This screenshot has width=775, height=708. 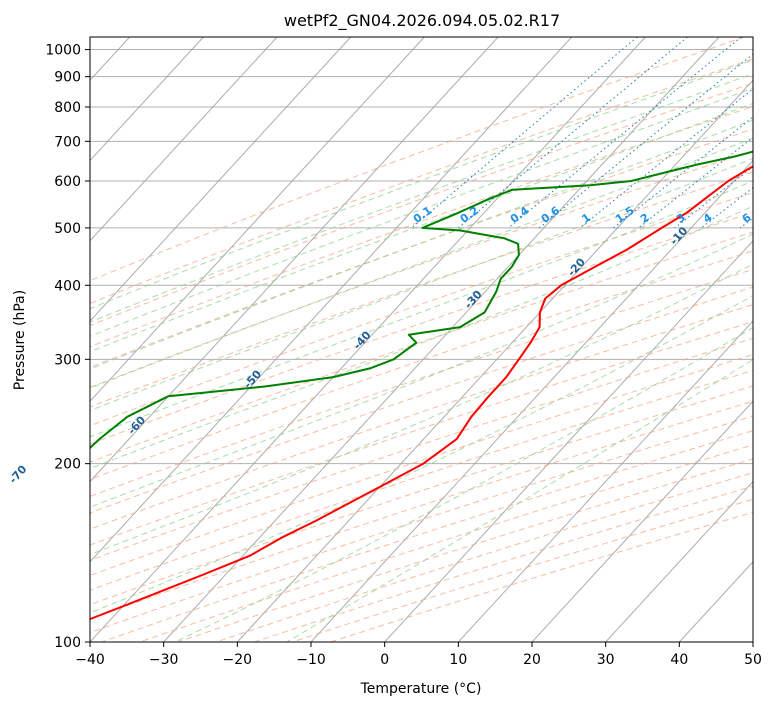 What do you see at coordinates (67, 142) in the screenshot?
I see `y-tick-label: 700` at bounding box center [67, 142].